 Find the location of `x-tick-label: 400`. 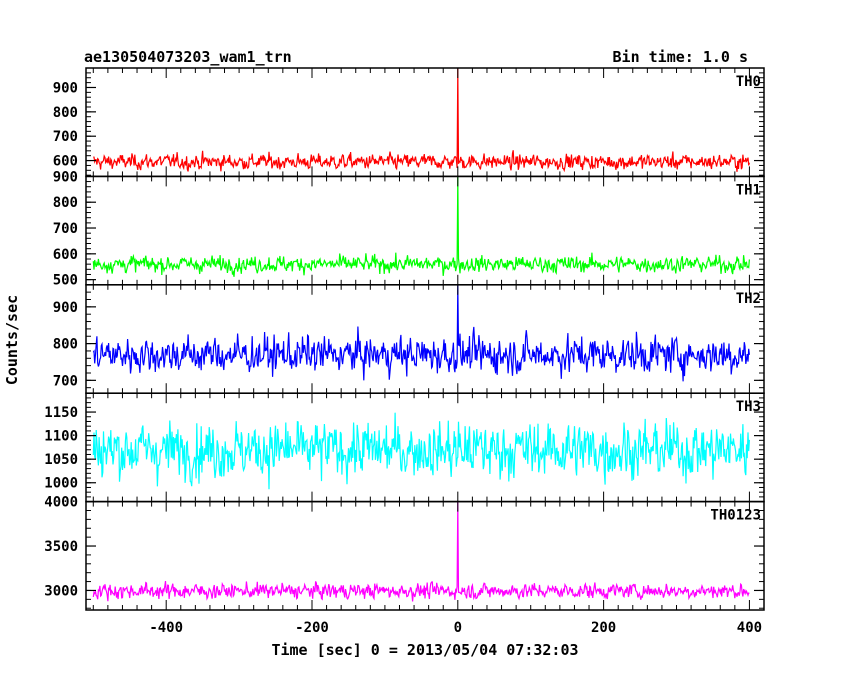

x-tick-label: 400 is located at coordinates (749, 628).